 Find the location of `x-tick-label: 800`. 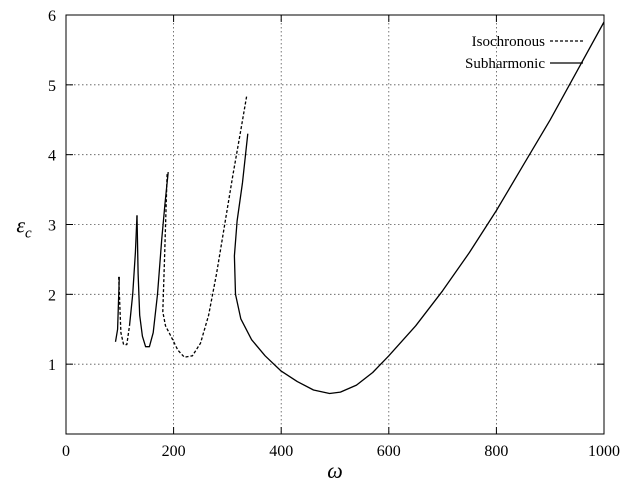

x-tick-label: 800 is located at coordinates (496, 451).